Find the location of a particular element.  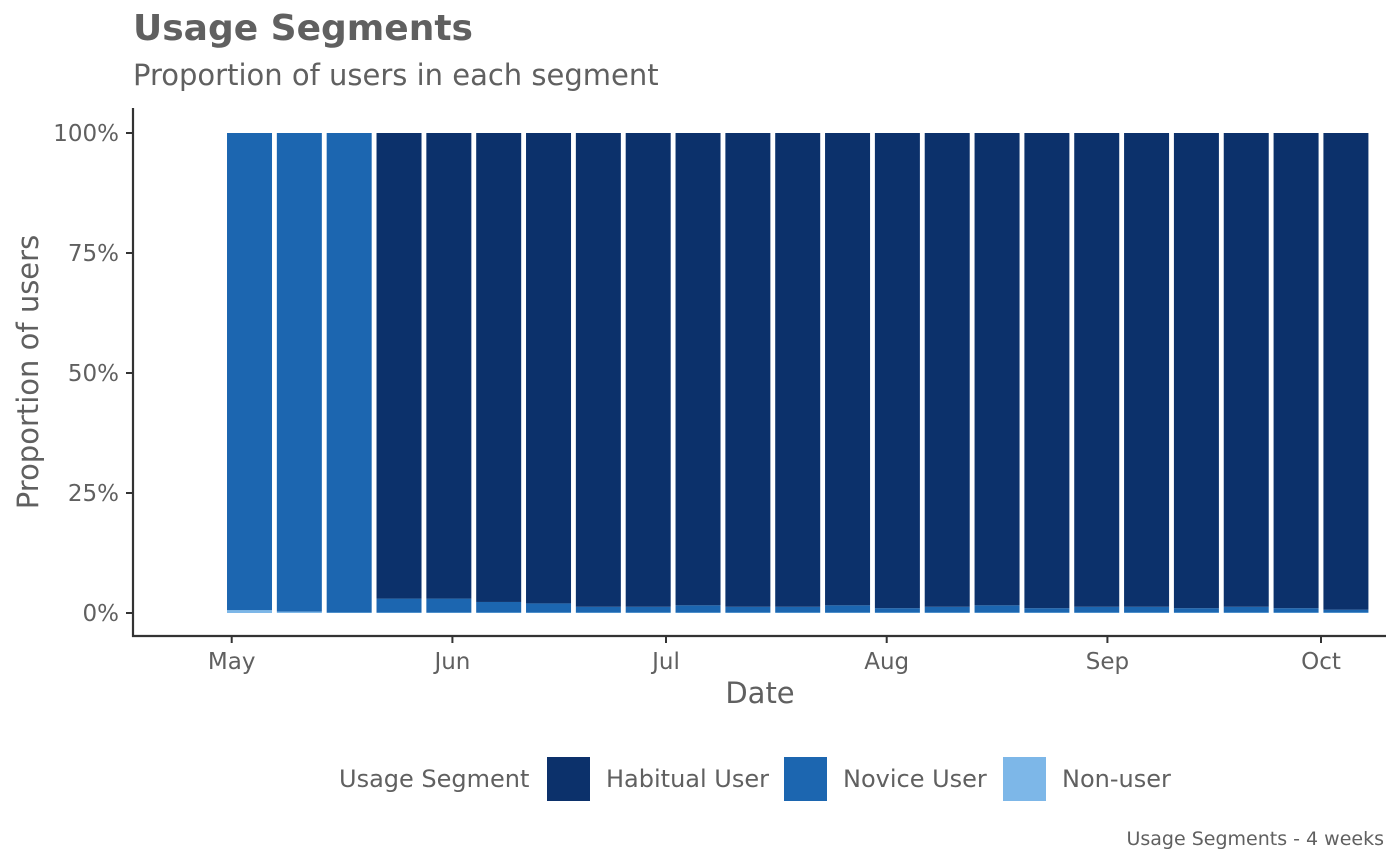

legend-label-habitual: Habitual User is located at coordinates (687, 779).